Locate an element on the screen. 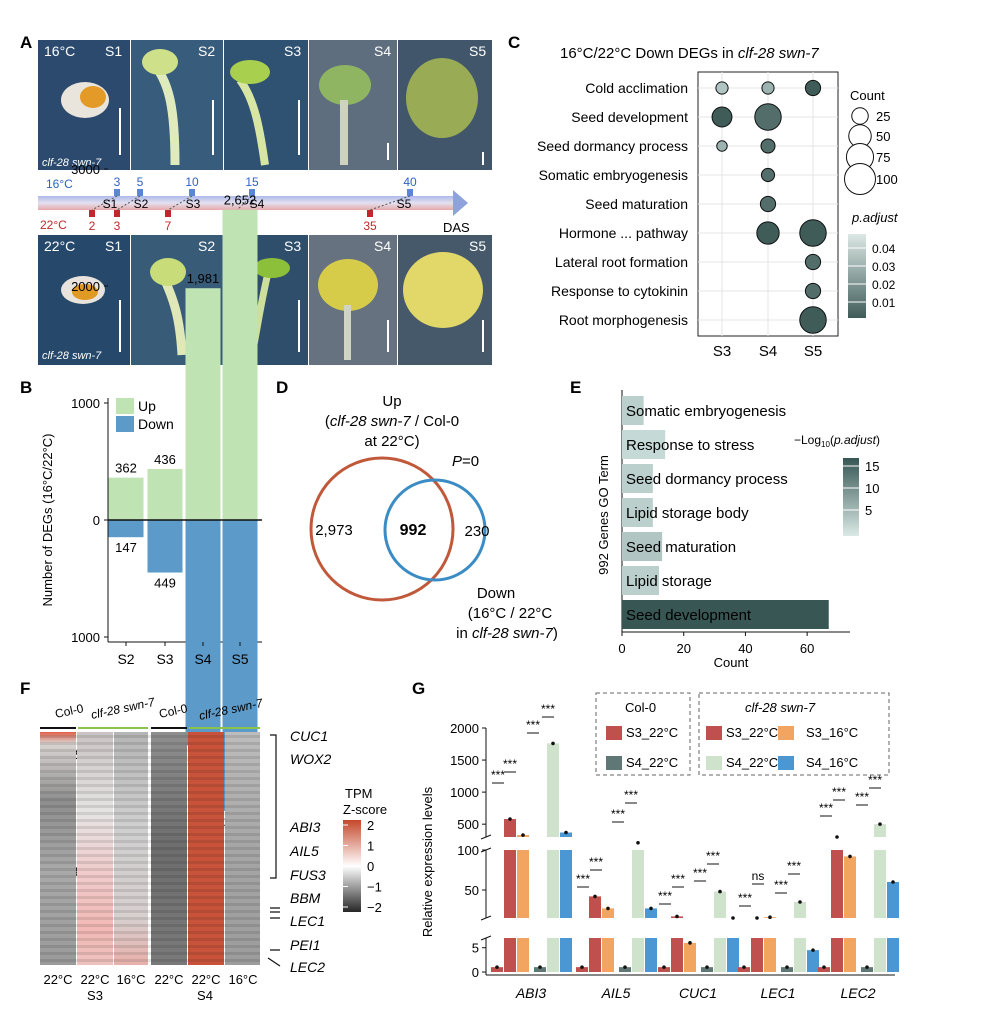 The image size is (1000, 1033). panel-e-legend-title: −Log10(p.adjust) is located at coordinates (837, 441).